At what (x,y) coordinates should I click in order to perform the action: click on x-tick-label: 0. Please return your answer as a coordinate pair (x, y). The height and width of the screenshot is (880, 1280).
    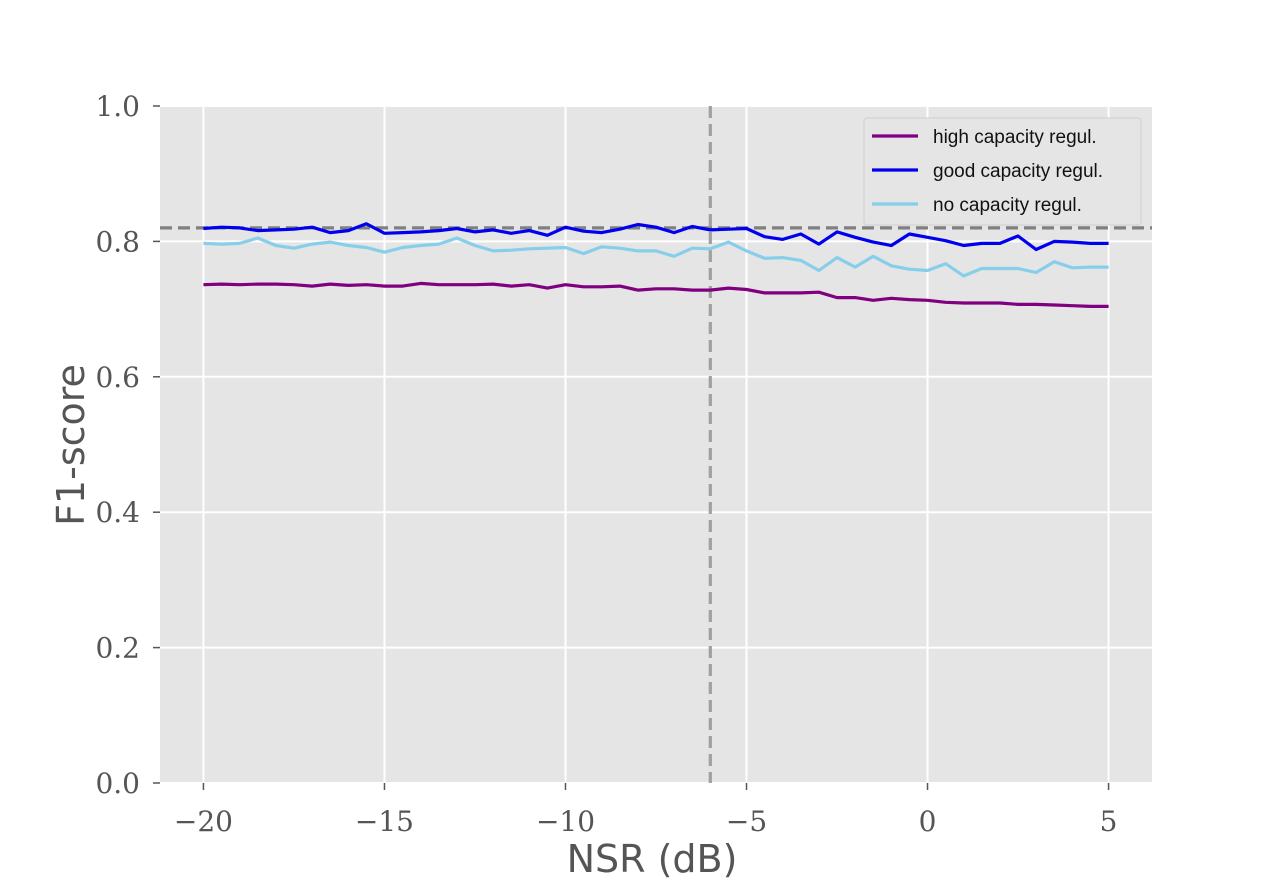
    Looking at the image, I should click on (928, 821).